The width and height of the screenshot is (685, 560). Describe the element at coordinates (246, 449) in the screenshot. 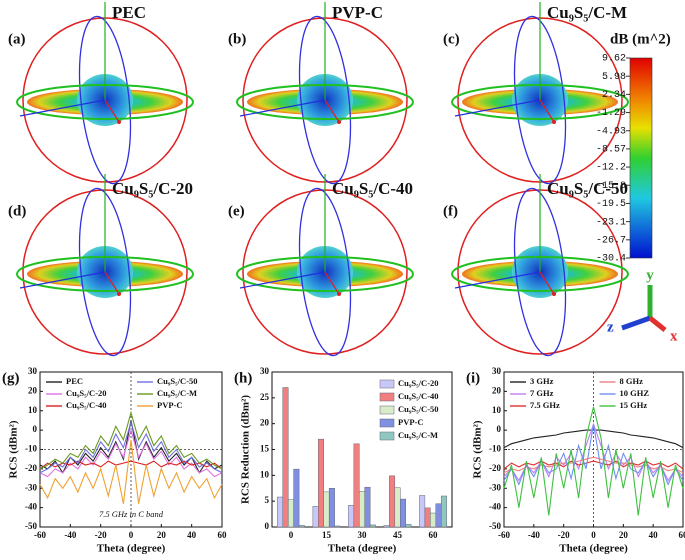

I see `y-axis-label: RCS Reduction (dBm²)` at that location.